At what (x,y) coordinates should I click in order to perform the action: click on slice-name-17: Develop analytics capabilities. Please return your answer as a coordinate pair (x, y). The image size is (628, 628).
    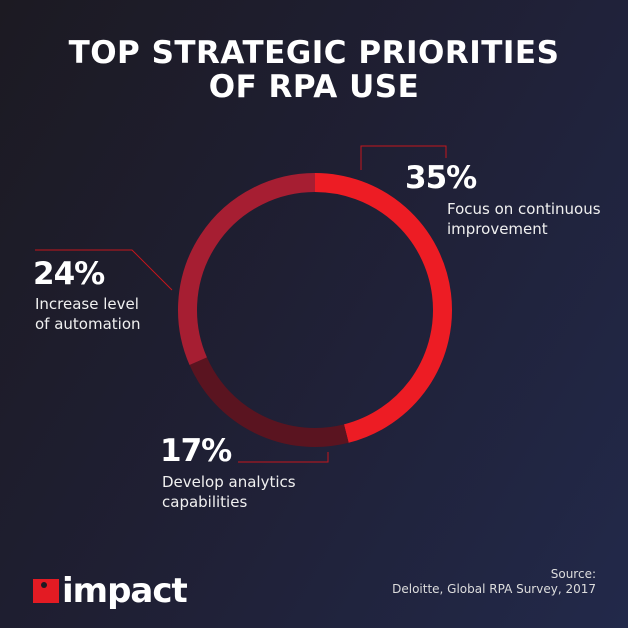
    Looking at the image, I should click on (229, 492).